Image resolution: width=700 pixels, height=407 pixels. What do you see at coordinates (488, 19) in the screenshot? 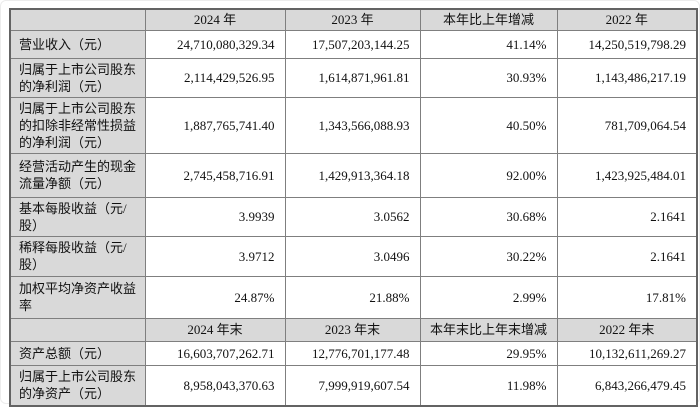
I see `column-header-change: 本年比上年增减` at bounding box center [488, 19].